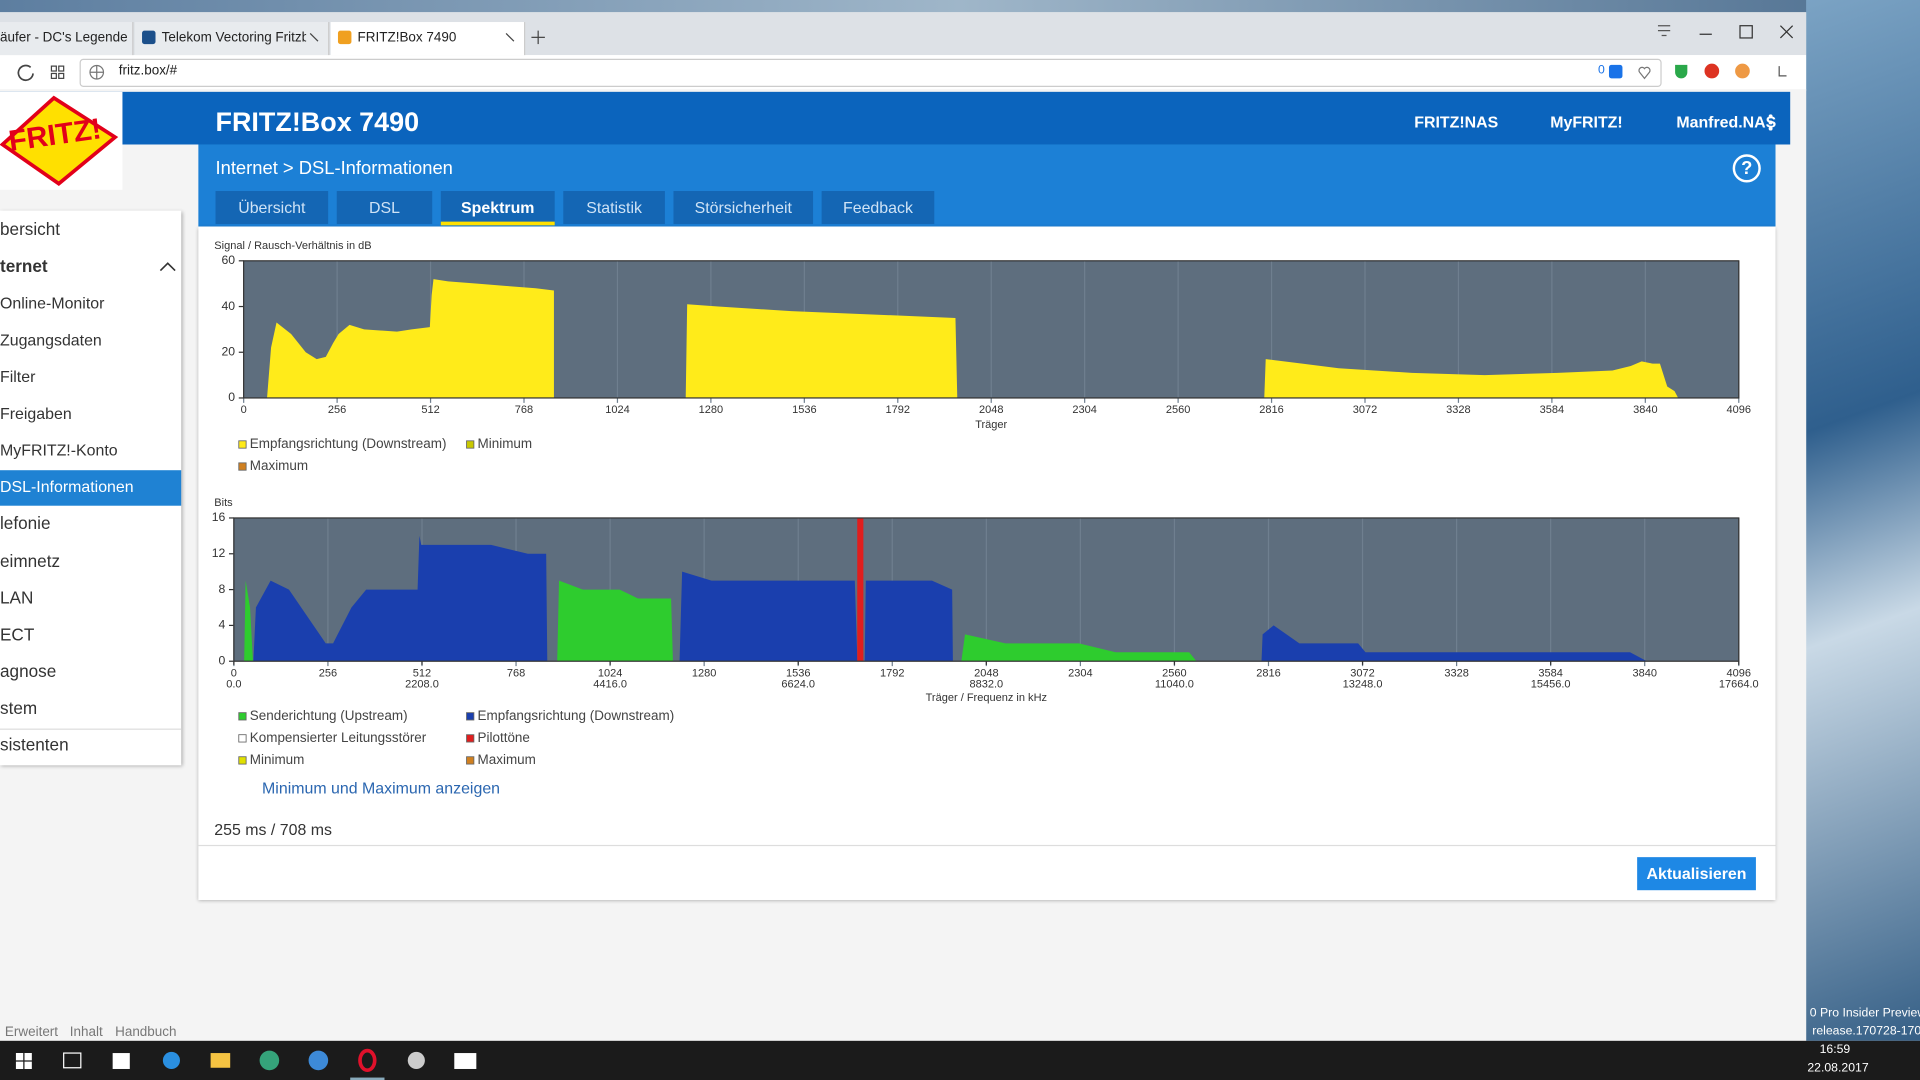 Image resolution: width=1920 pixels, height=1080 pixels. I want to click on tab-title: Telekom Vectoring Fritzbo, so click(234, 38).